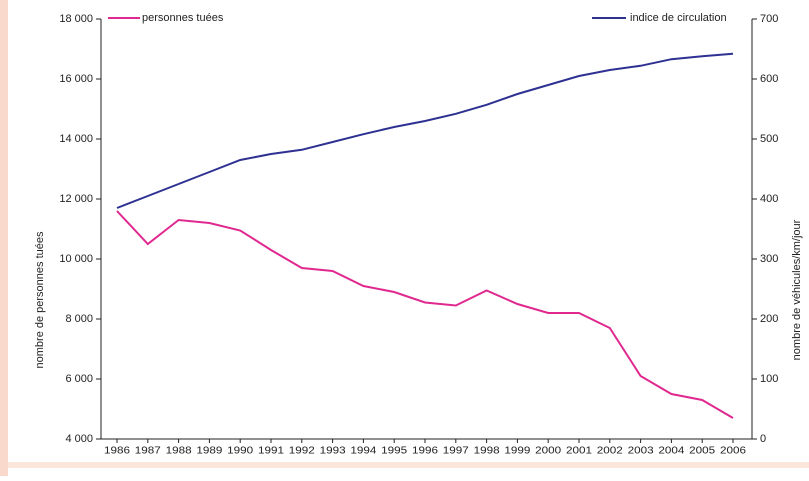  What do you see at coordinates (769, 199) in the screenshot?
I see `y2-tick-label: 400` at bounding box center [769, 199].